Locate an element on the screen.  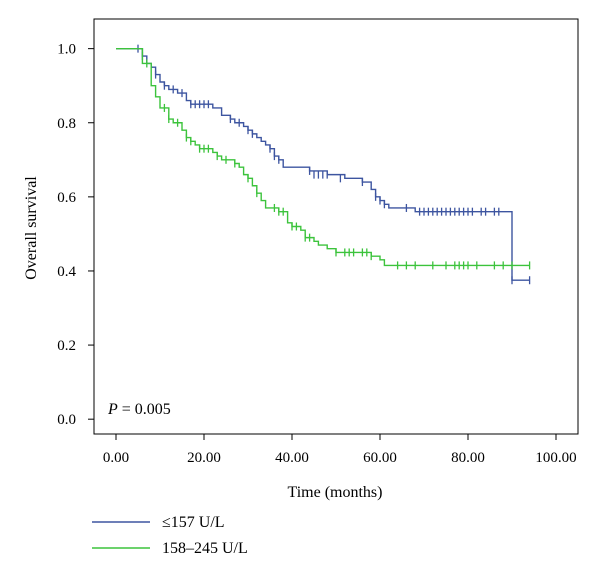
y-tick-label: 0.0 is located at coordinates (66, 420).